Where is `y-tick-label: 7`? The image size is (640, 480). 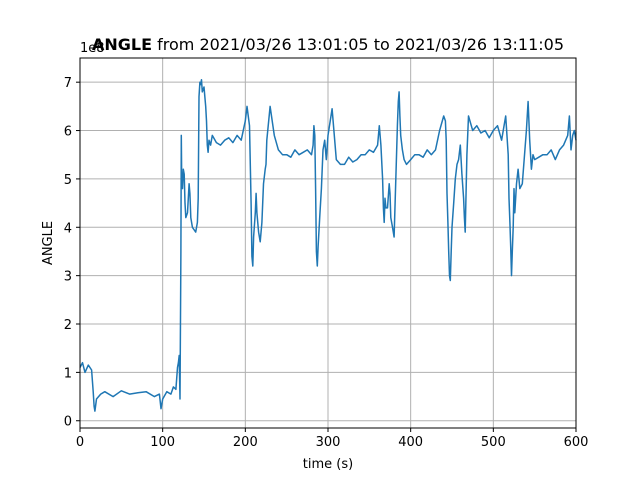 y-tick-label: 7 is located at coordinates (68, 83).